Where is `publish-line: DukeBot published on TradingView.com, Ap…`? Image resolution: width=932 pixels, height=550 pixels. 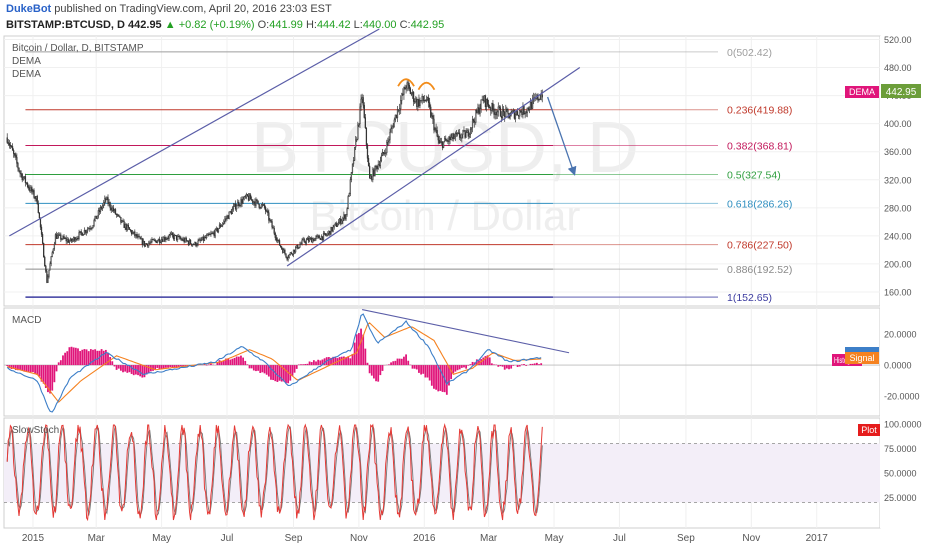
publish-line: DukeBot published on TradingView.com, Ap… is located at coordinates (169, 9).